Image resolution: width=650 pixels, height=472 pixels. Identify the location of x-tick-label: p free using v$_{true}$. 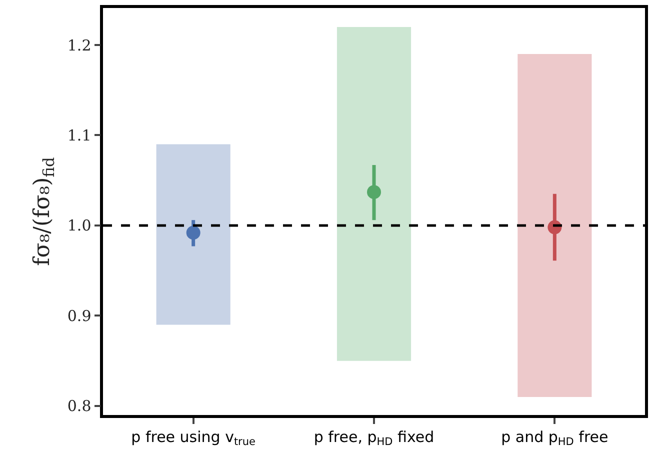
(193, 438).